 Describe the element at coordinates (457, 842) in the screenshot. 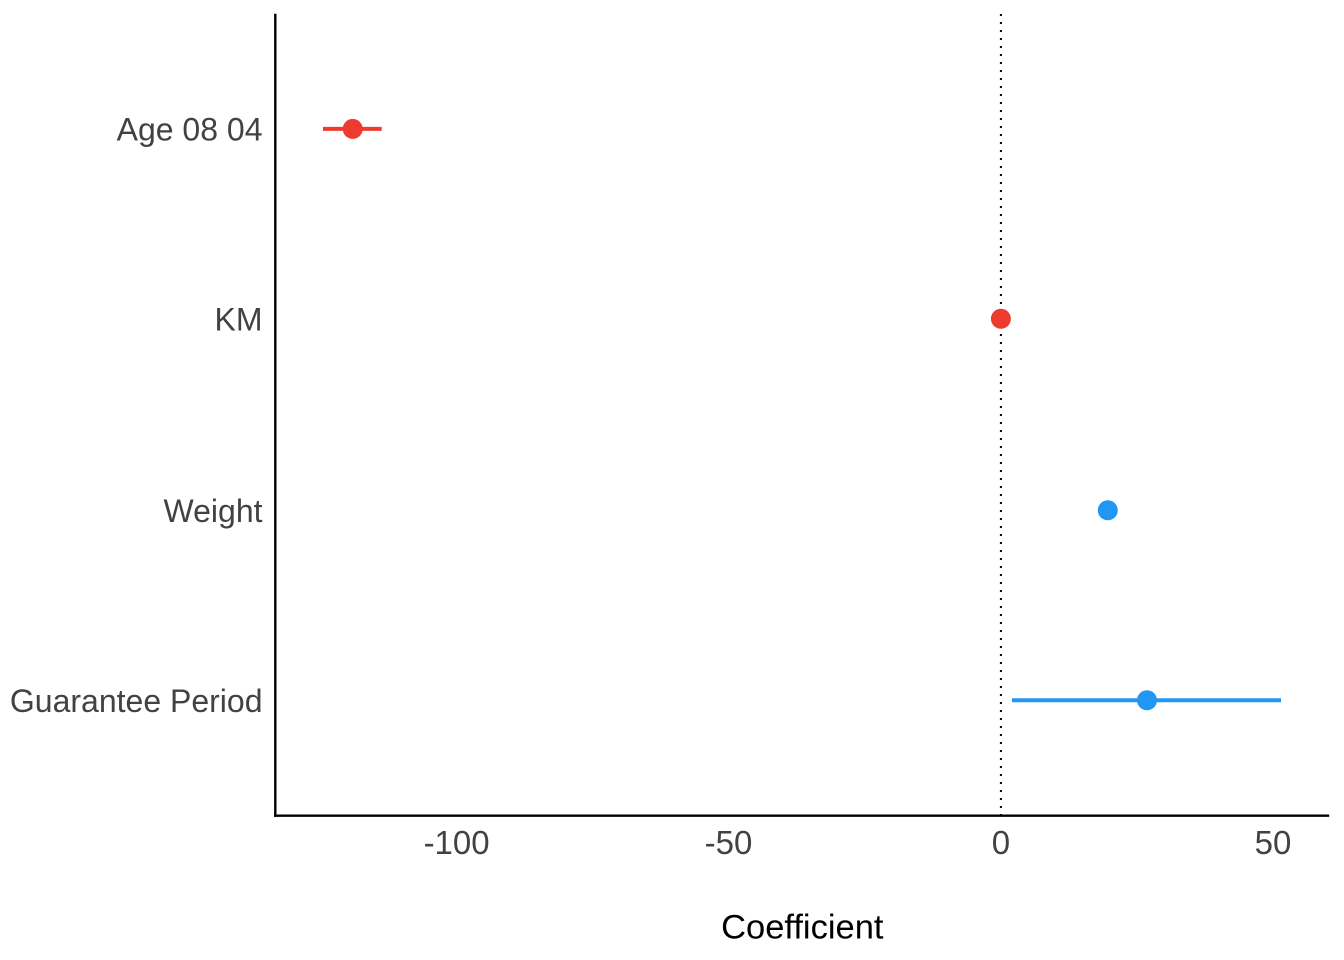

I see `svg-text: -100` at that location.